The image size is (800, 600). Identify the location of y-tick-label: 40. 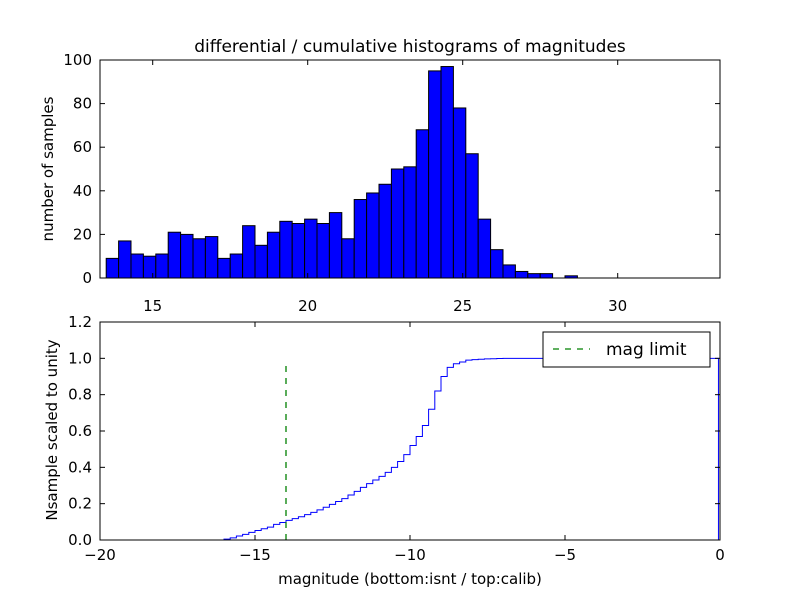
(82, 191).